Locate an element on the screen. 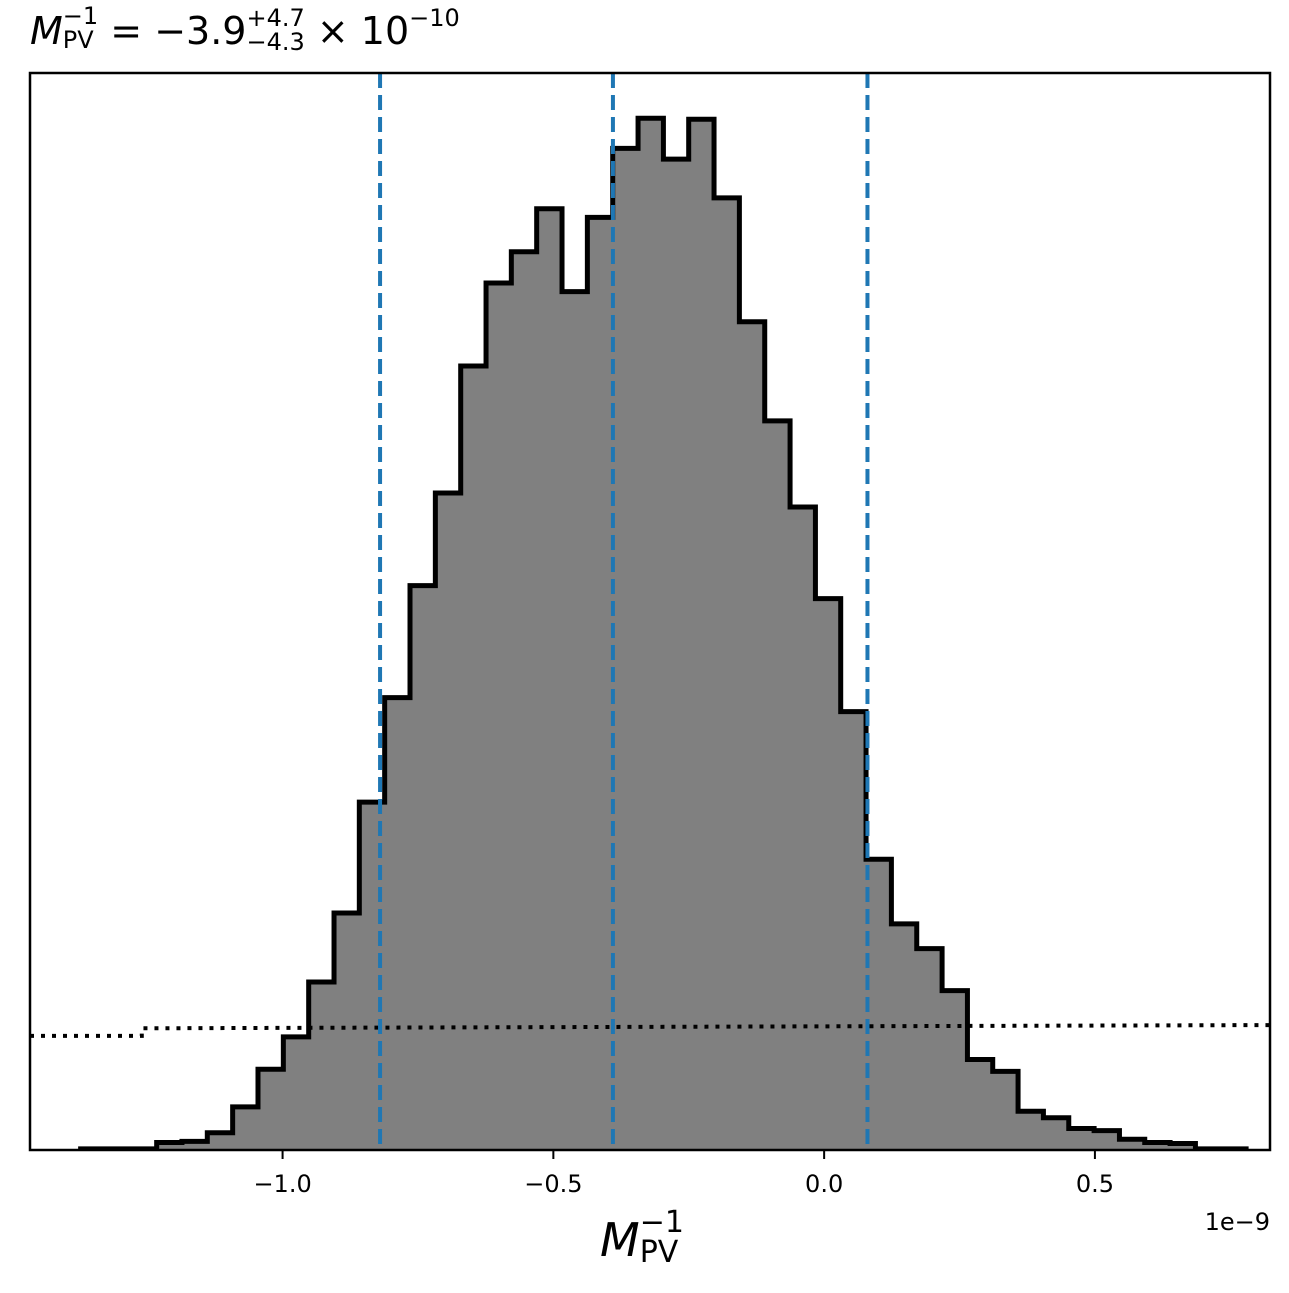 Image resolution: width=1289 pixels, height=1293 pixels. xlabel-symbol: M is located at coordinates (620, 1240).